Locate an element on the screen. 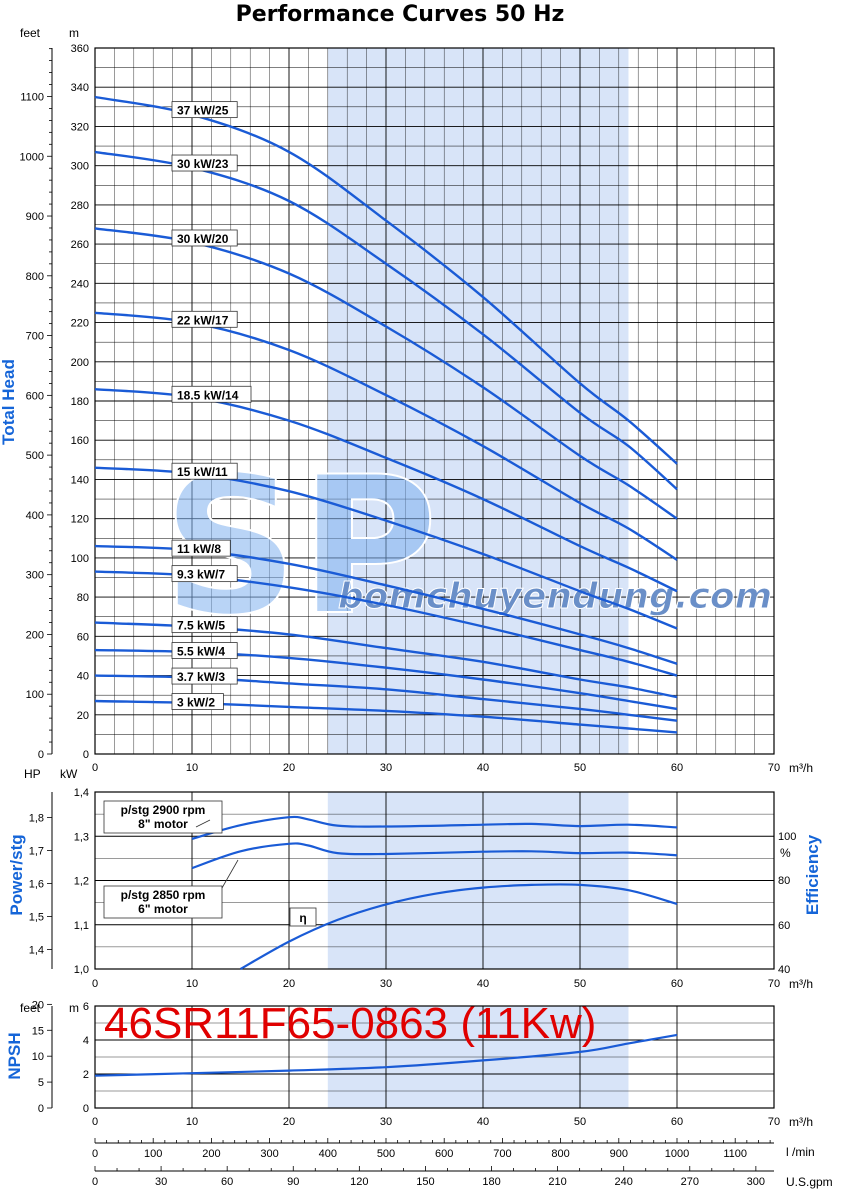  head-y-tick-label: 320 is located at coordinates (80, 127).